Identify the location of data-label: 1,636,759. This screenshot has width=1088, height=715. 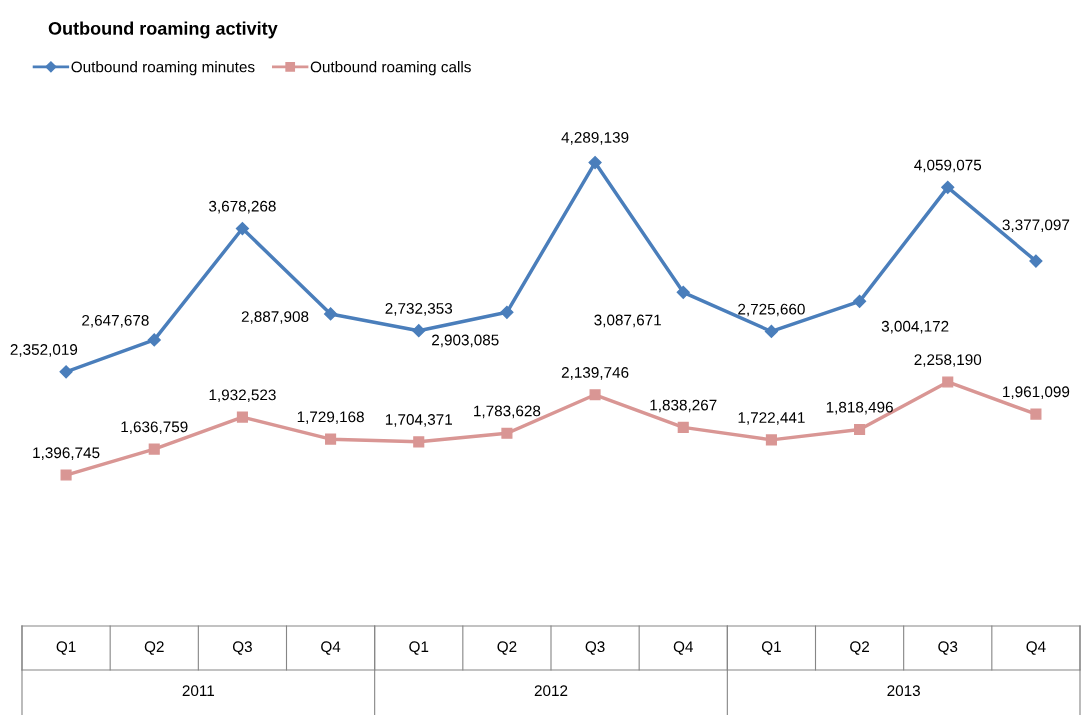
(154, 428).